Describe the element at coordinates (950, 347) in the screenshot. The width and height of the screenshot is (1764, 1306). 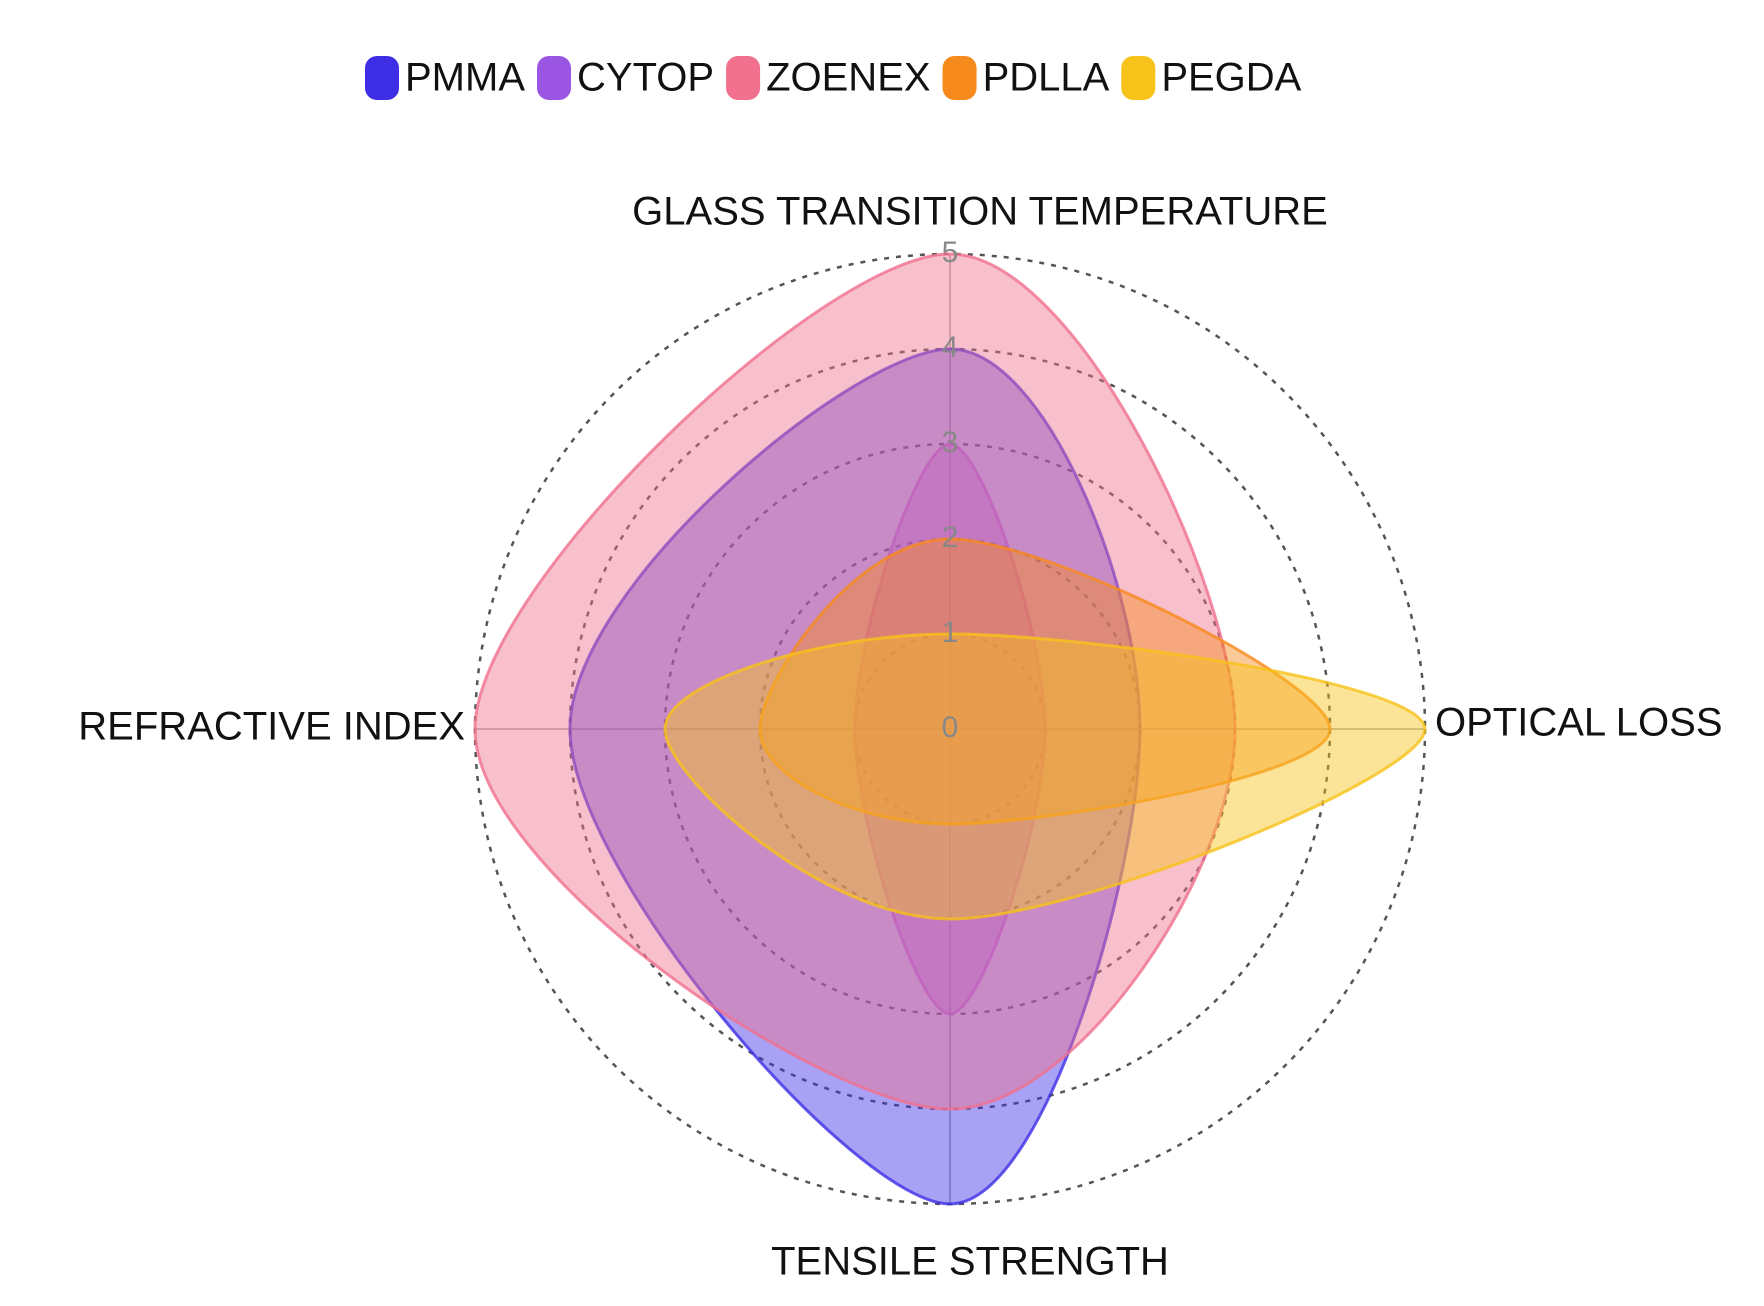
I see `r-tick-label: 4` at that location.